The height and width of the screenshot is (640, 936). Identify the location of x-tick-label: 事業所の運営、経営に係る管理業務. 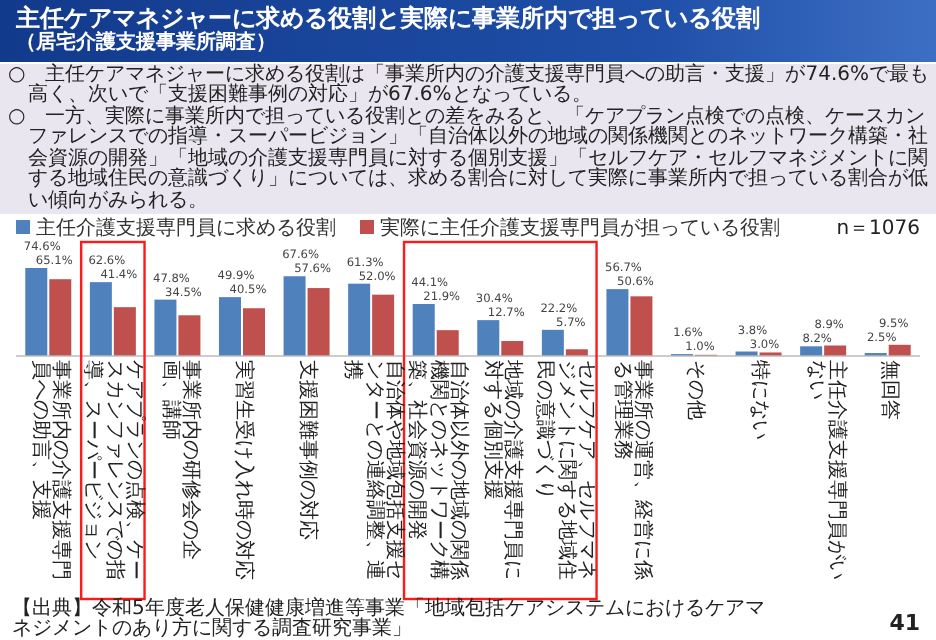
(630, 472).